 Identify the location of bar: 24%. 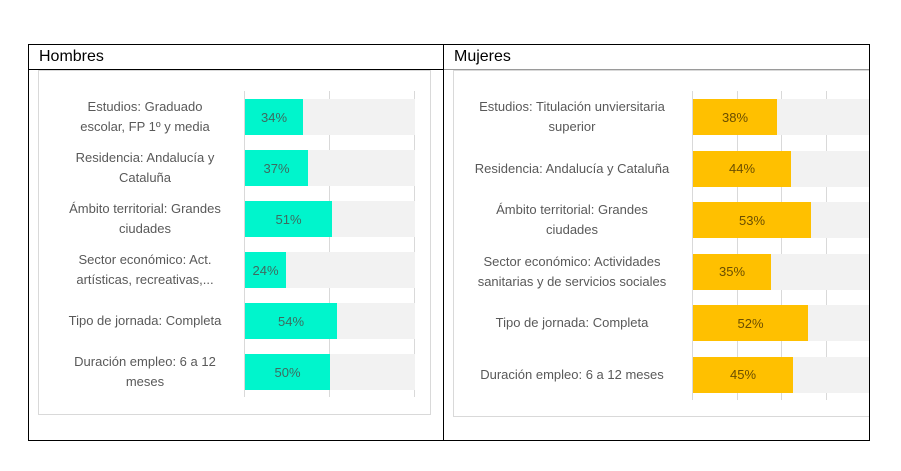
(265, 270).